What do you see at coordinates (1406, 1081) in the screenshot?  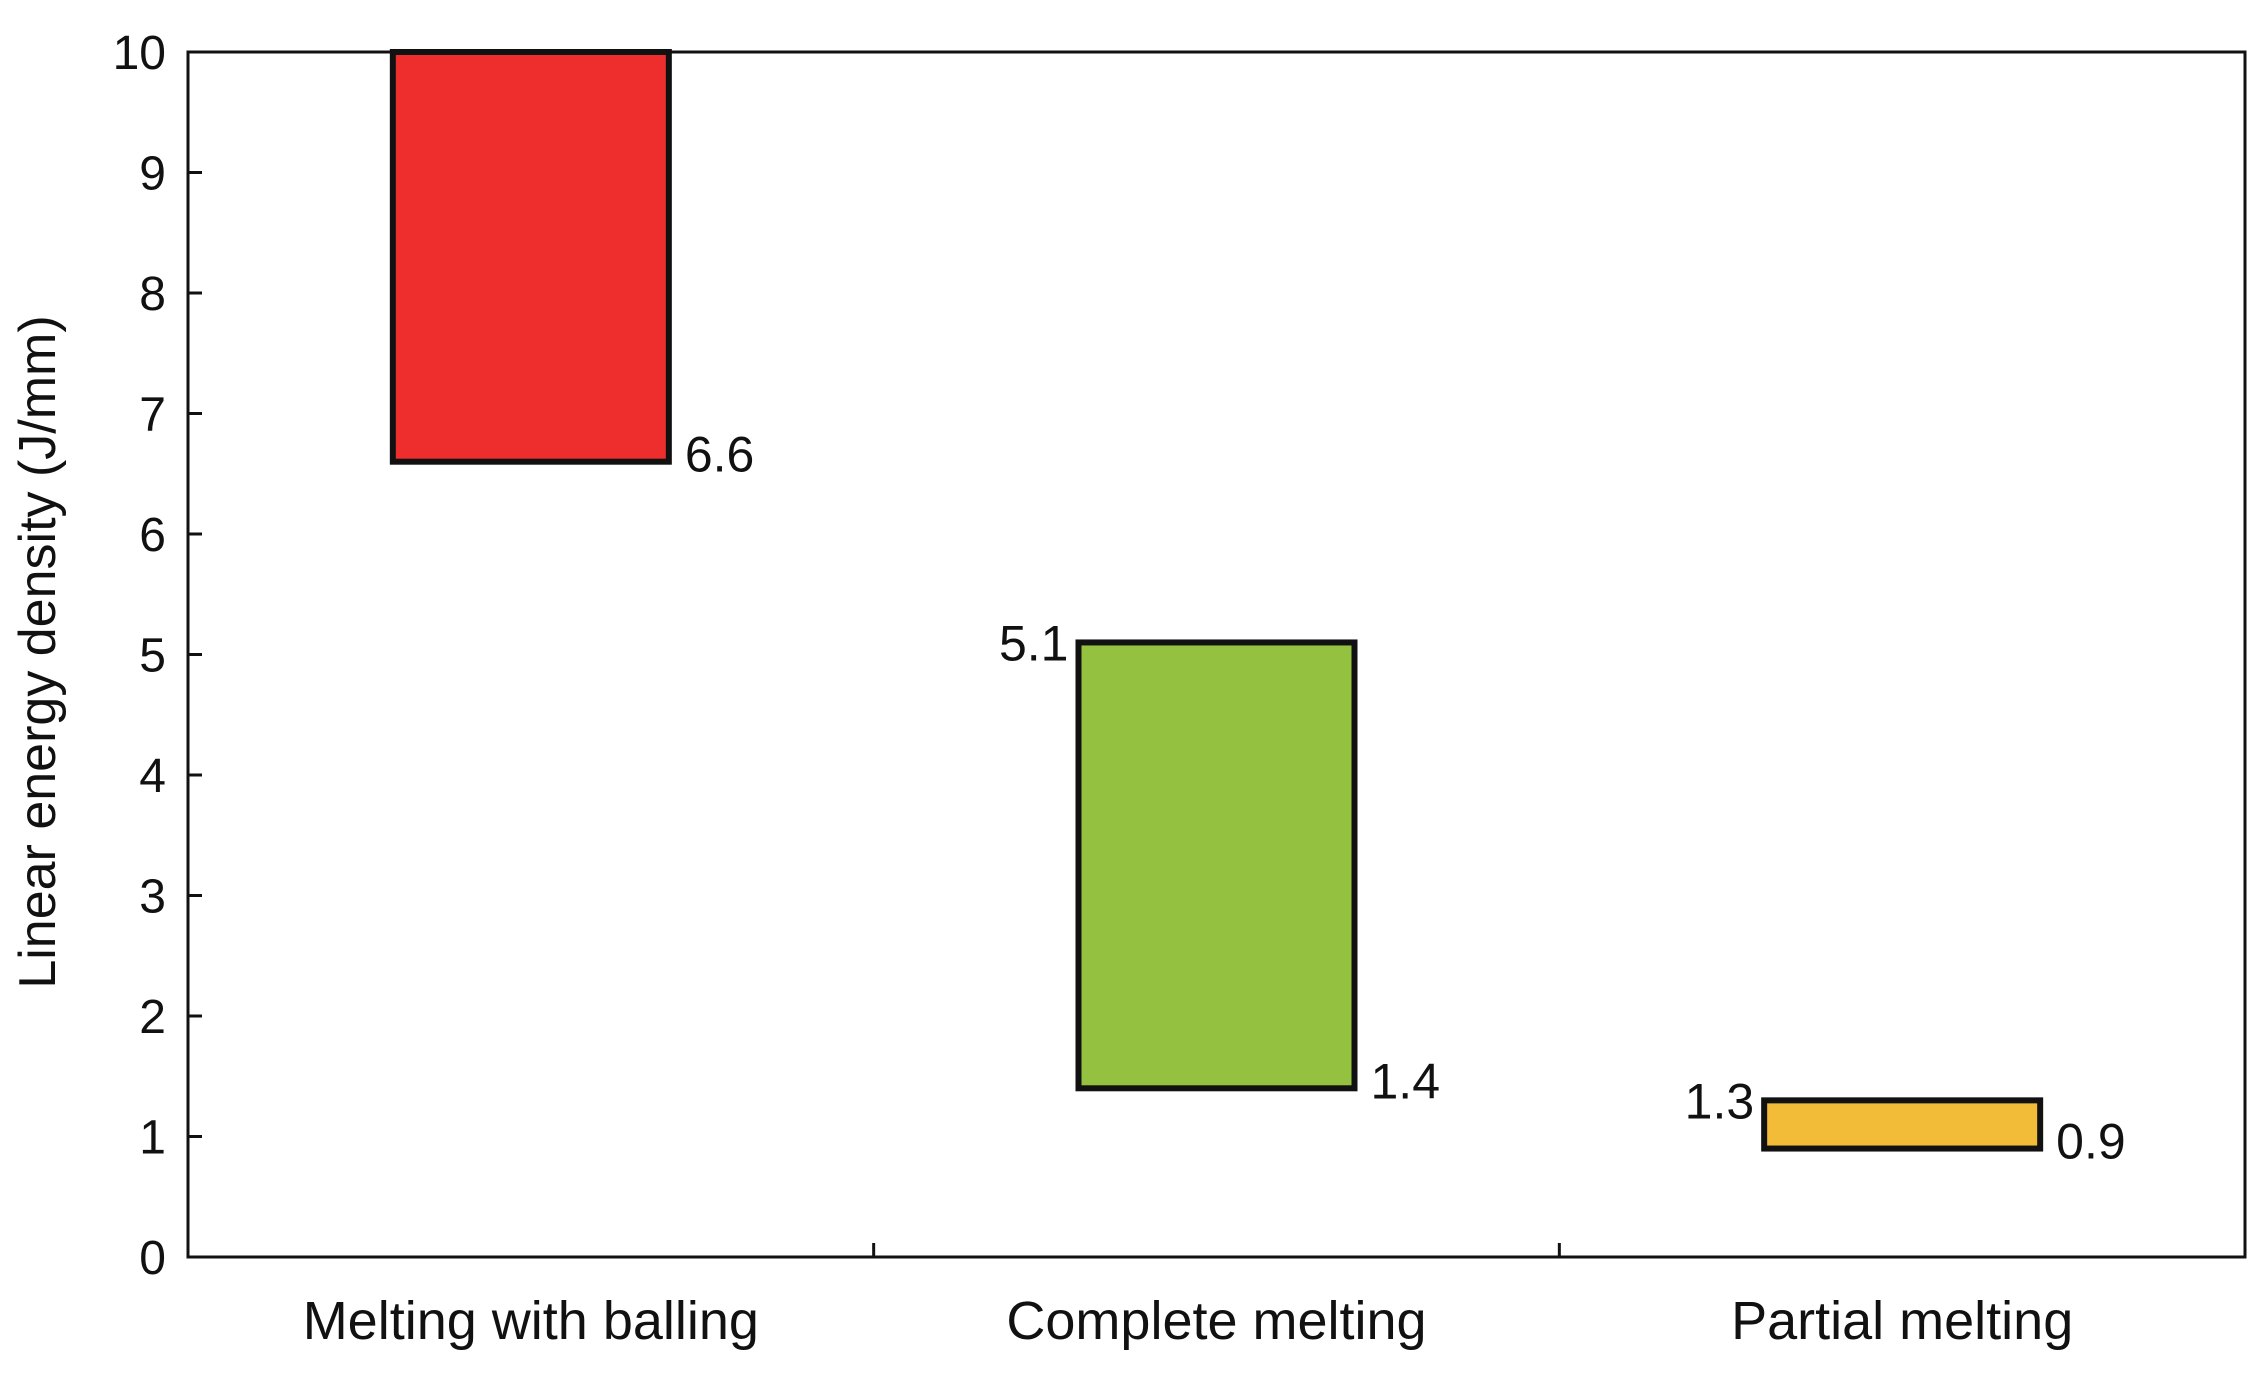 I see `bar-low-value-label: 1.4` at bounding box center [1406, 1081].